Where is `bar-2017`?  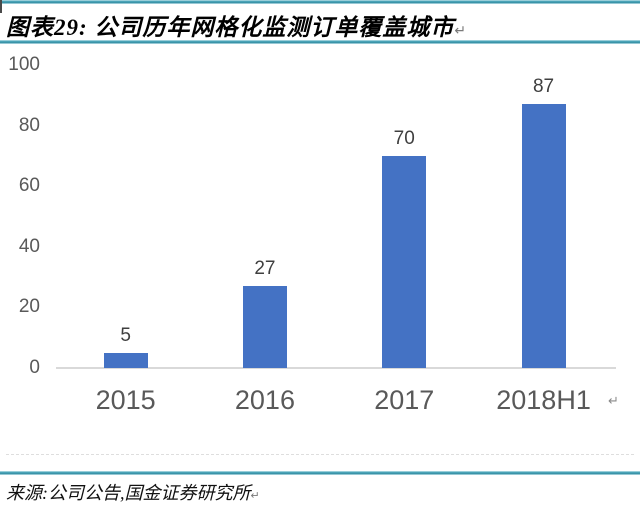 bar-2017 is located at coordinates (404, 261).